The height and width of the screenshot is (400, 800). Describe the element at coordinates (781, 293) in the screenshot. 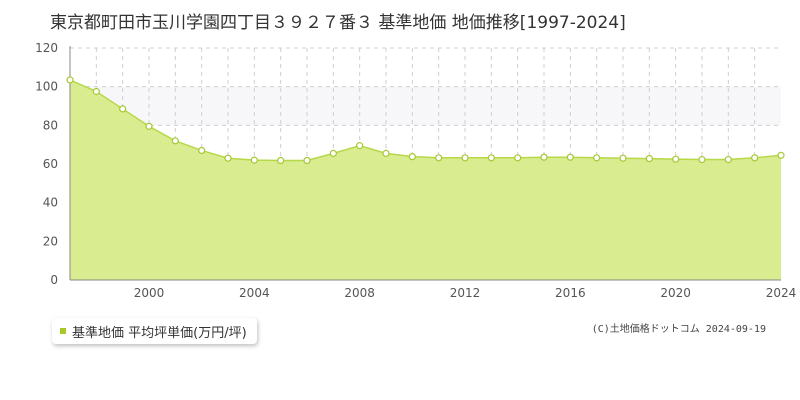

I see `x-tick-label: 2024` at that location.